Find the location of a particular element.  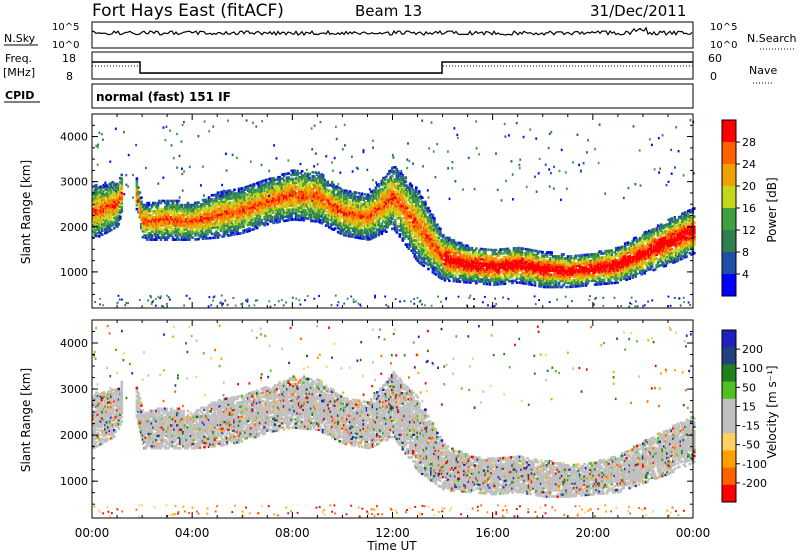

freq-tick-bottom: 8 is located at coordinates (69, 76).